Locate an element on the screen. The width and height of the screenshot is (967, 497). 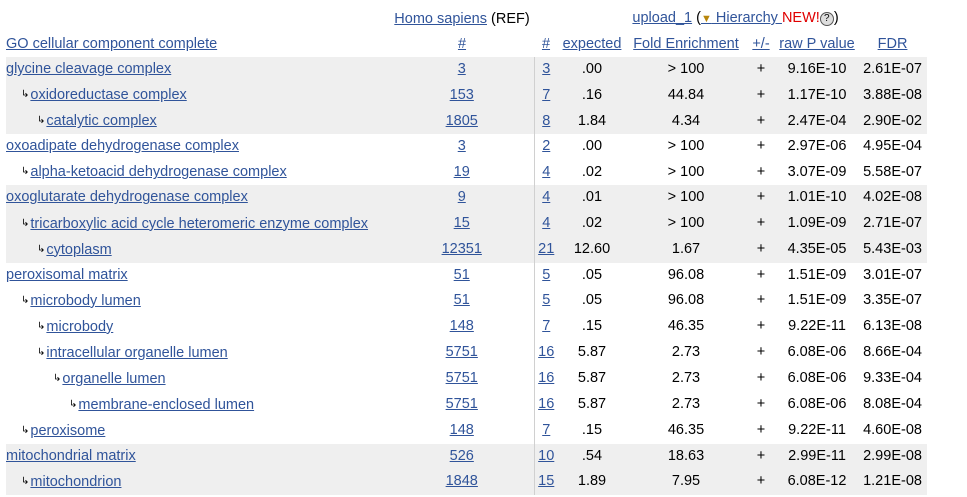
ref-count-link: 1805 is located at coordinates (461, 120).